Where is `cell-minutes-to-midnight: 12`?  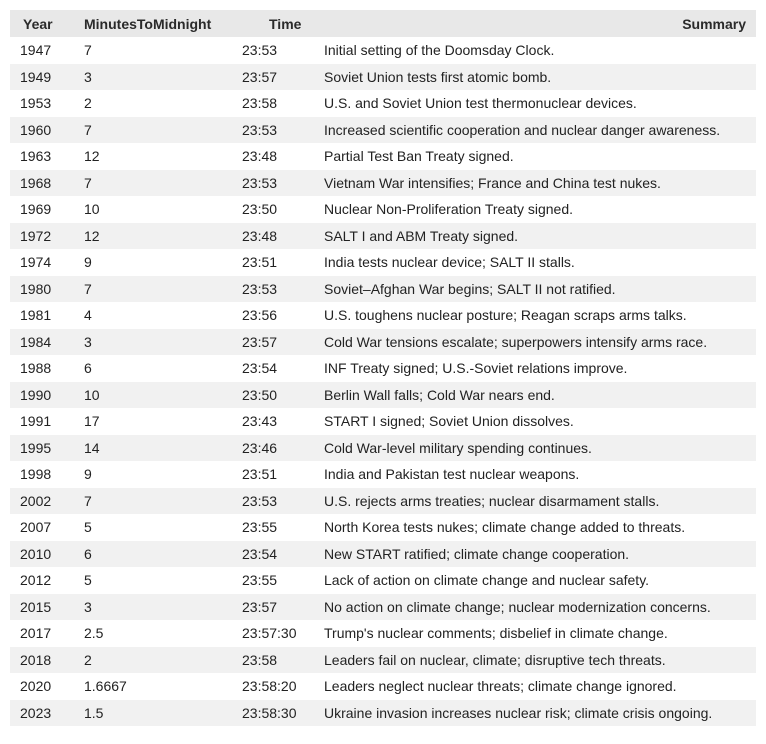 cell-minutes-to-midnight: 12 is located at coordinates (163, 235).